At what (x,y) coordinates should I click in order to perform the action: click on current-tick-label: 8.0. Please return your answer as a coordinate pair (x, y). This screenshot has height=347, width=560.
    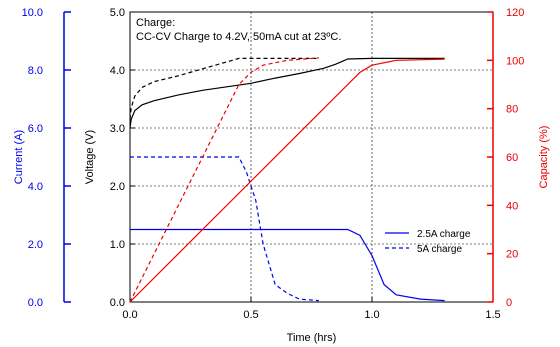
    Looking at the image, I should click on (35, 71).